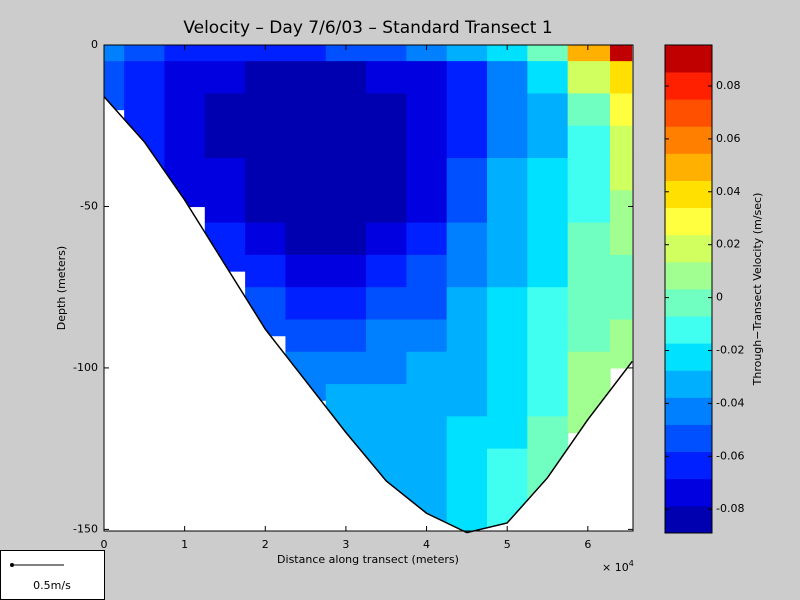  Describe the element at coordinates (89, 205) in the screenshot. I see `y-tick-label: -50` at that location.